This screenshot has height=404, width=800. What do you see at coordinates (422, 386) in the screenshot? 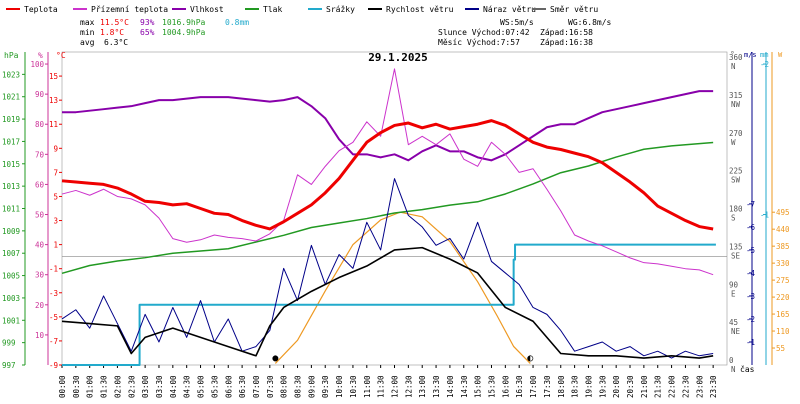
I see `time-tick-label: 13:00` at bounding box center [422, 386].